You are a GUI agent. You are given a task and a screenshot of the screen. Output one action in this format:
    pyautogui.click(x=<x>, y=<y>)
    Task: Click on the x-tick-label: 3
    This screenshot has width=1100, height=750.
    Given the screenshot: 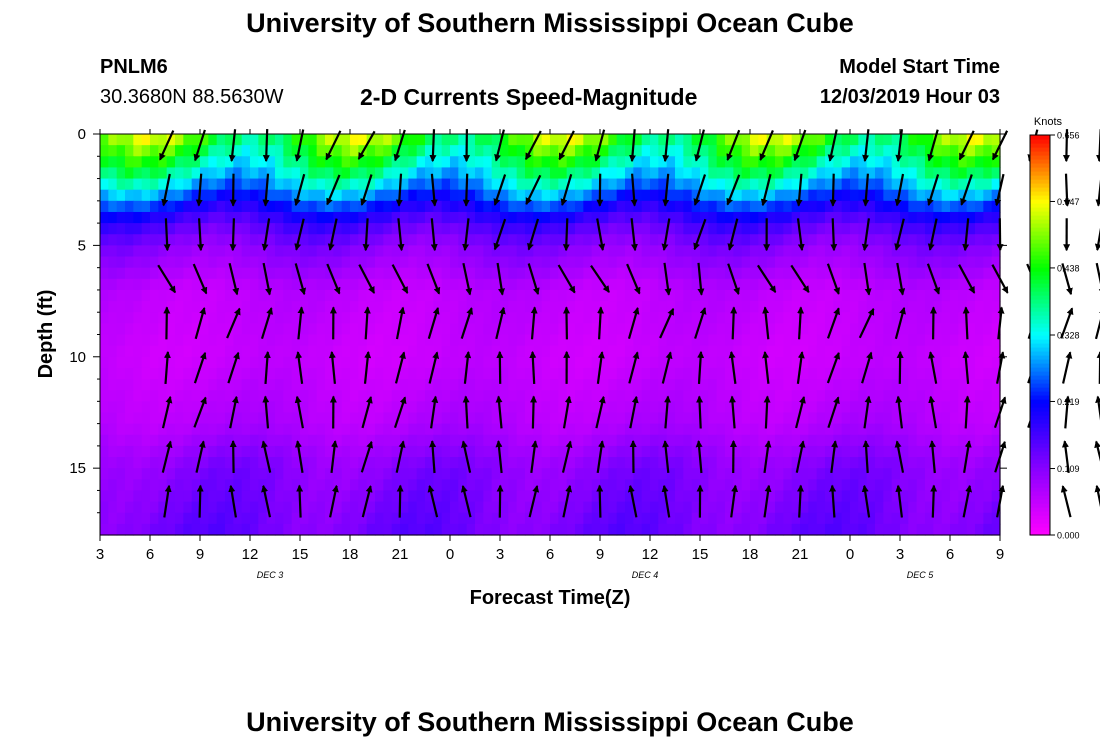 What is the action you would take?
    pyautogui.click(x=100, y=554)
    